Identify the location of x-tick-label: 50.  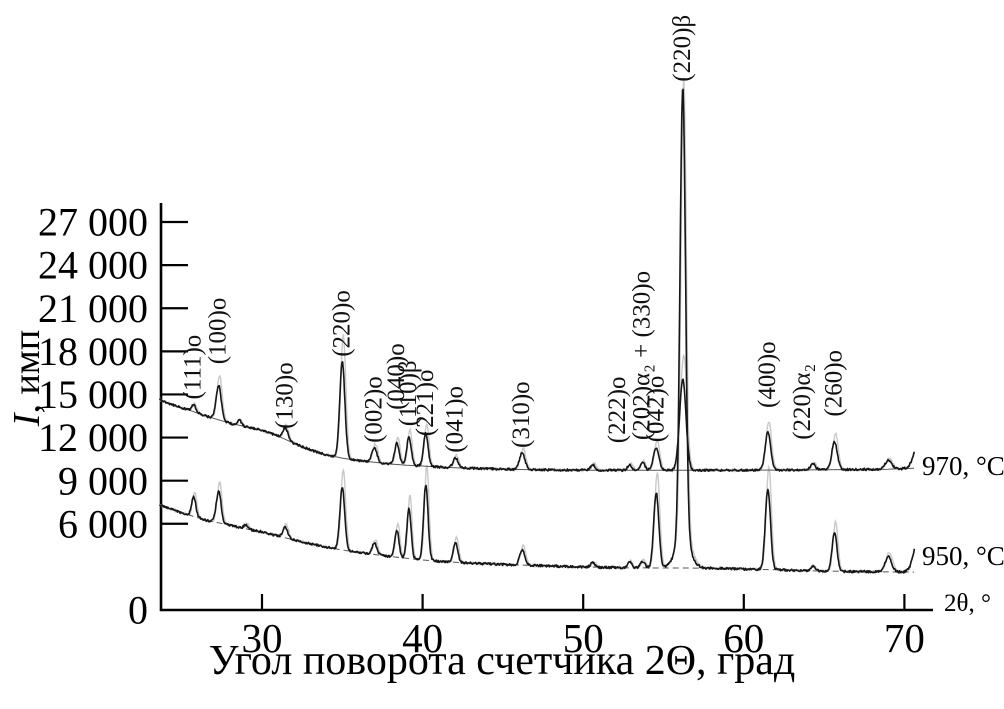
(583, 638).